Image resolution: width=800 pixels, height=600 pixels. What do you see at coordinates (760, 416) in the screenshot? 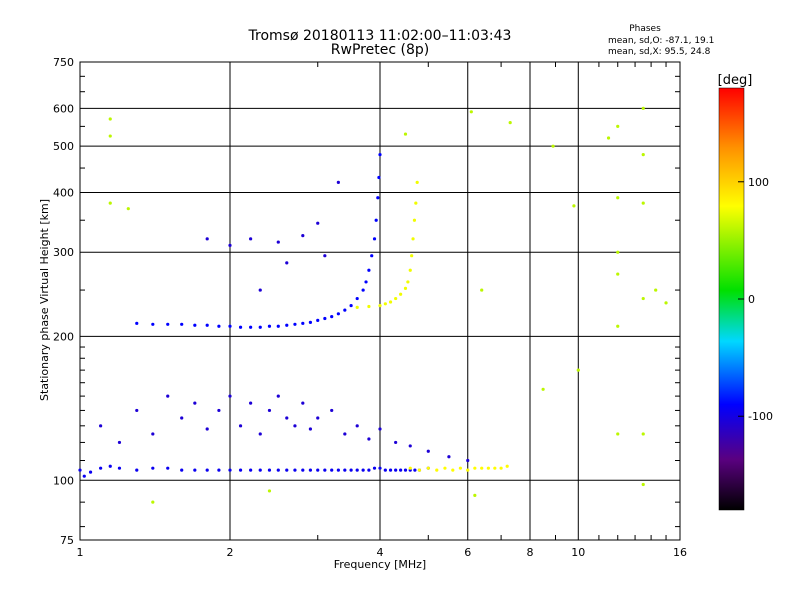
I see `colorbar-tick-label: -100` at bounding box center [760, 416].